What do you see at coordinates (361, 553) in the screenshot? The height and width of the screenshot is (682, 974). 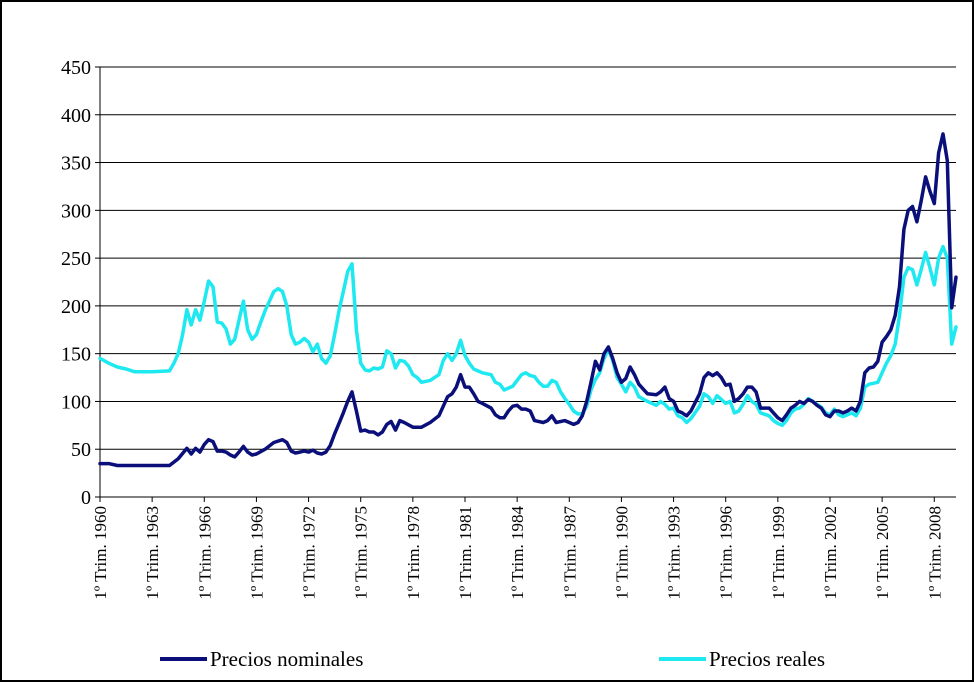 I see `x-tick-label: 1º Trim. 1975` at bounding box center [361, 553].